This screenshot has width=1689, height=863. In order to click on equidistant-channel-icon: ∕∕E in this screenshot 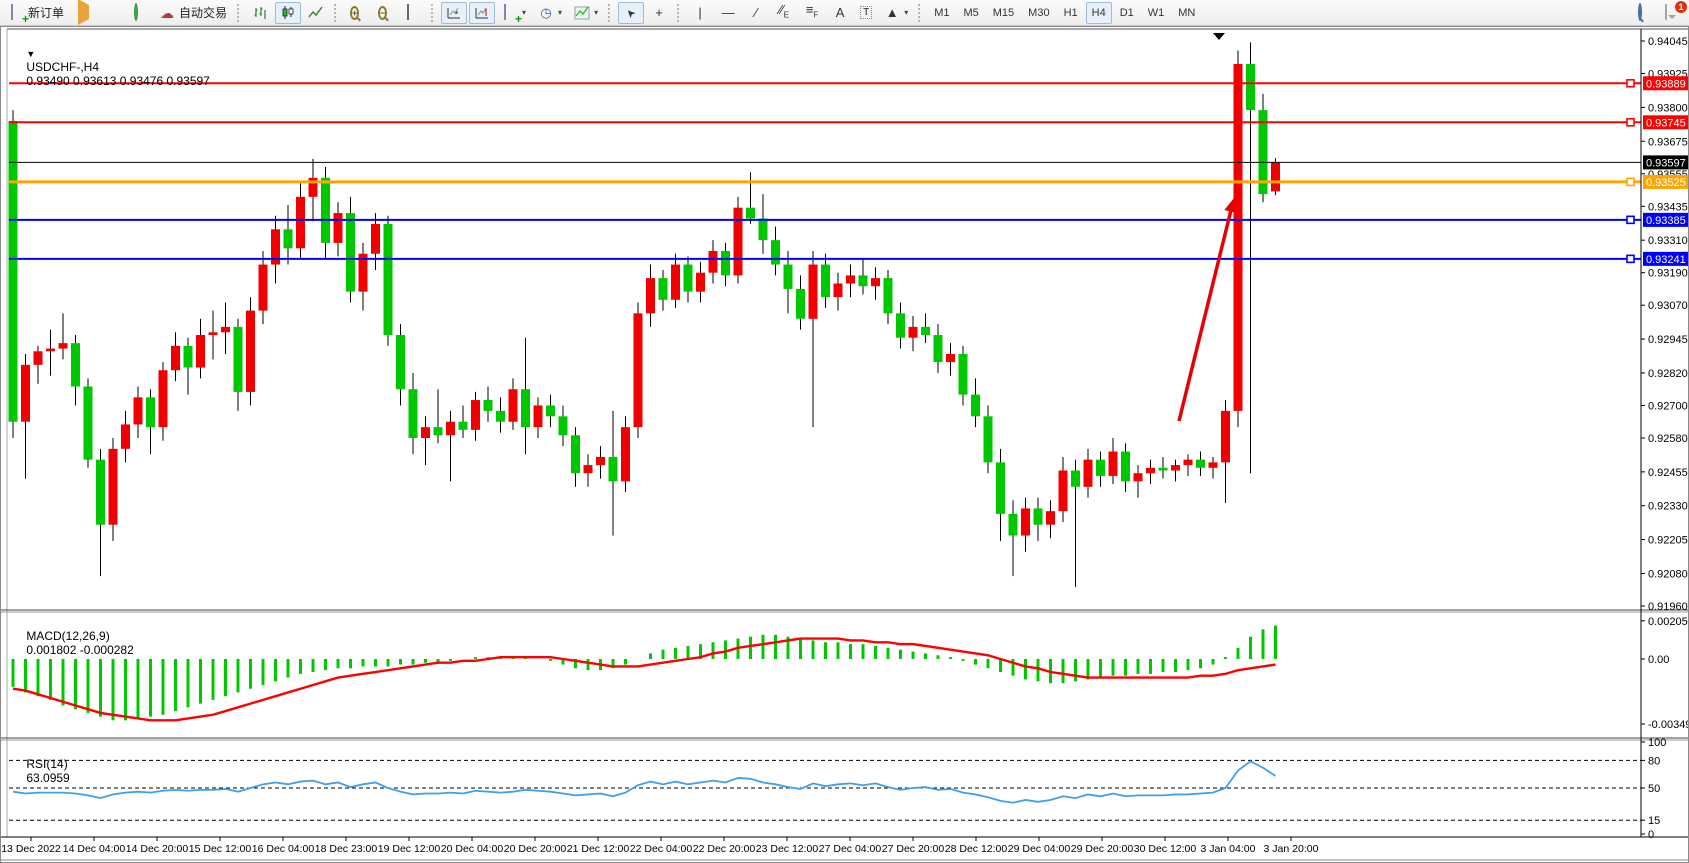, I will do `click(784, 10)`.